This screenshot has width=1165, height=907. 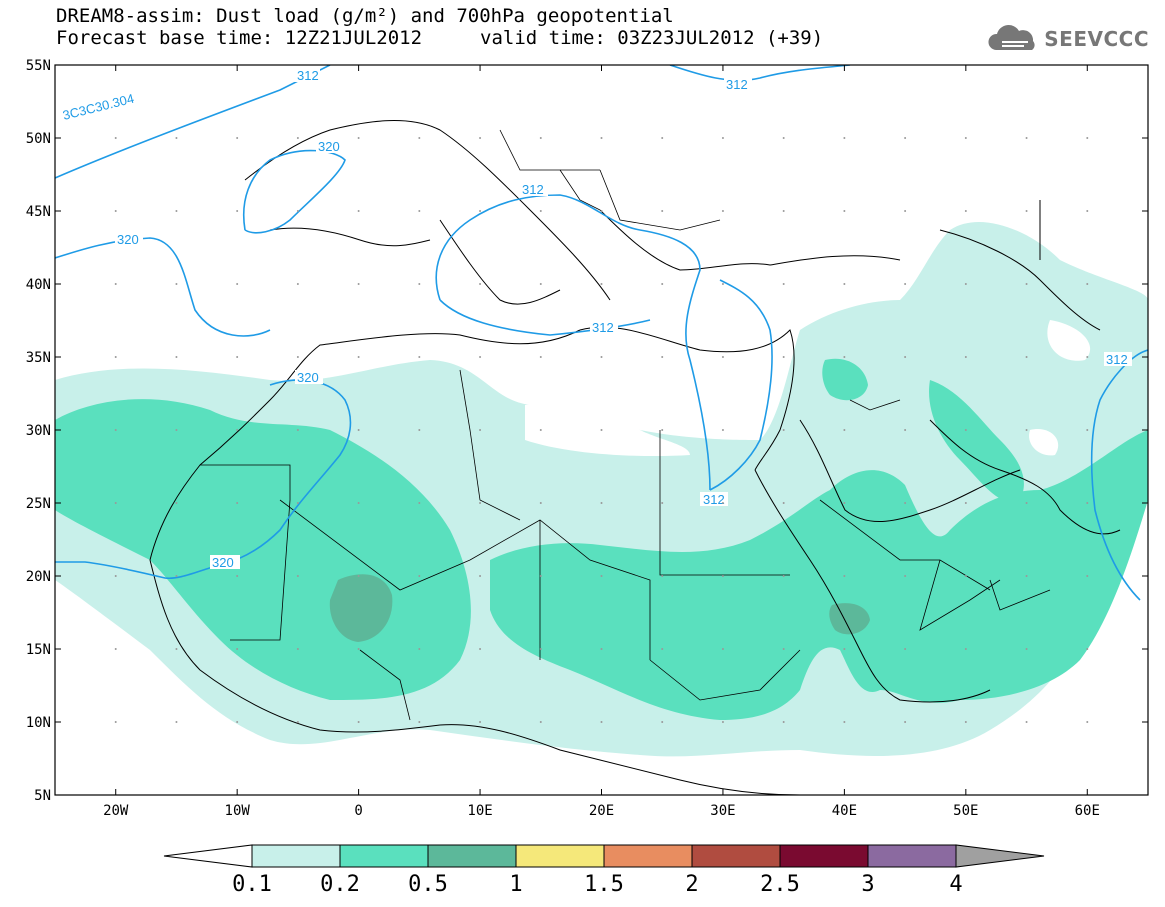 I want to click on clear-area, so click(x=607, y=430).